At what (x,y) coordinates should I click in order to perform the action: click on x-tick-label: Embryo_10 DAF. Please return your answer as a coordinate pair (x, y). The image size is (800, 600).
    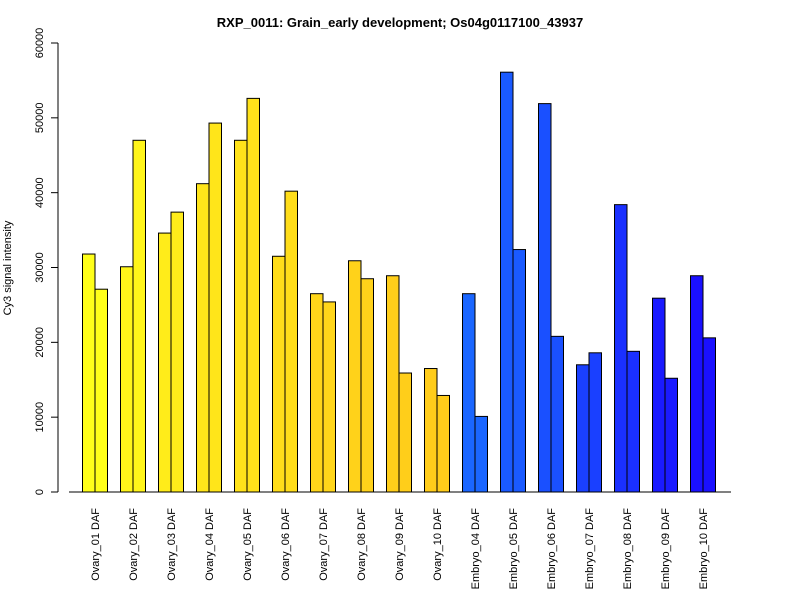
    Looking at the image, I should click on (704, 549).